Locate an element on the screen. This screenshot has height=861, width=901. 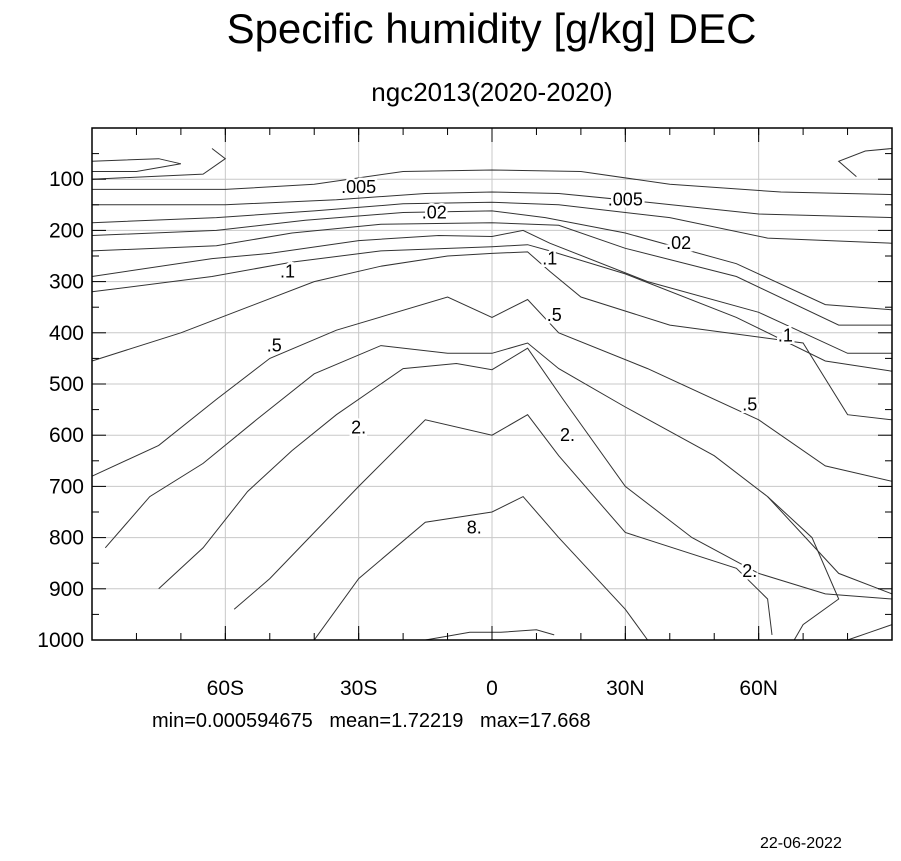
y-tick-label: 800 is located at coordinates (66, 538).